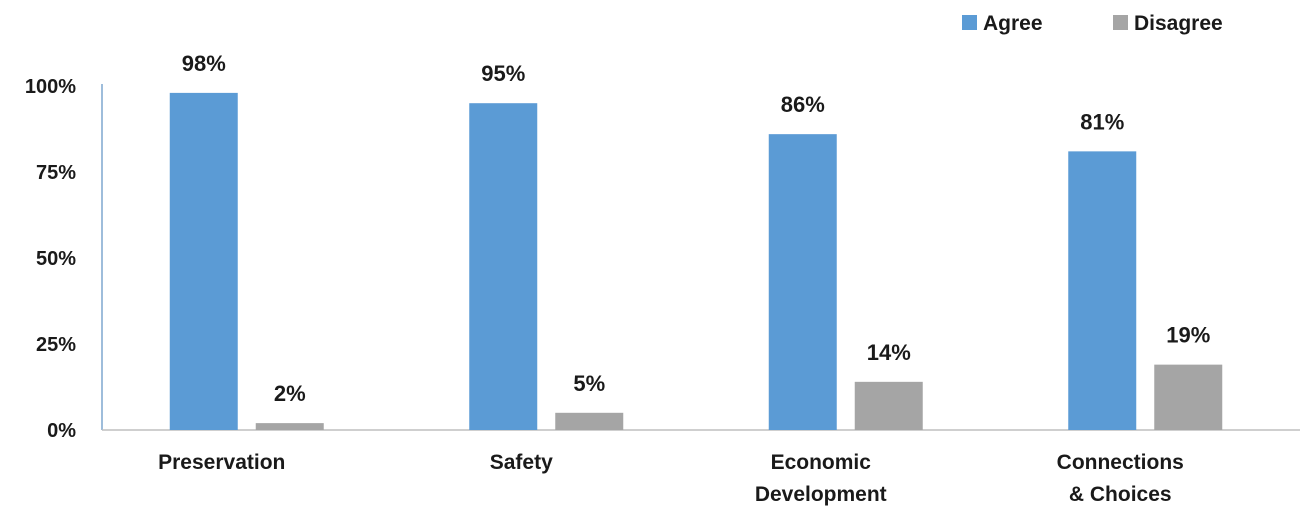 This screenshot has width=1315, height=515. Describe the element at coordinates (503, 73) in the screenshot. I see `data-label-agree: 95%` at that location.